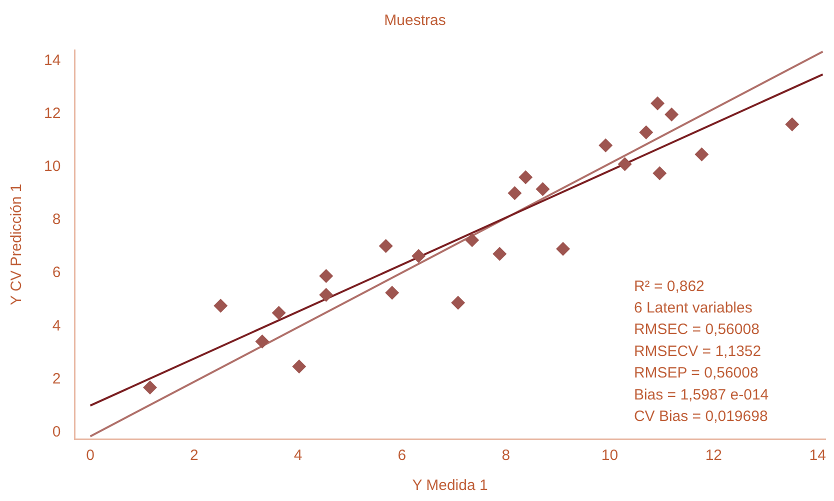 The width and height of the screenshot is (834, 501). Describe the element at coordinates (701, 395) in the screenshot. I see `annotation: Bias = 1,5987 e-014` at that location.